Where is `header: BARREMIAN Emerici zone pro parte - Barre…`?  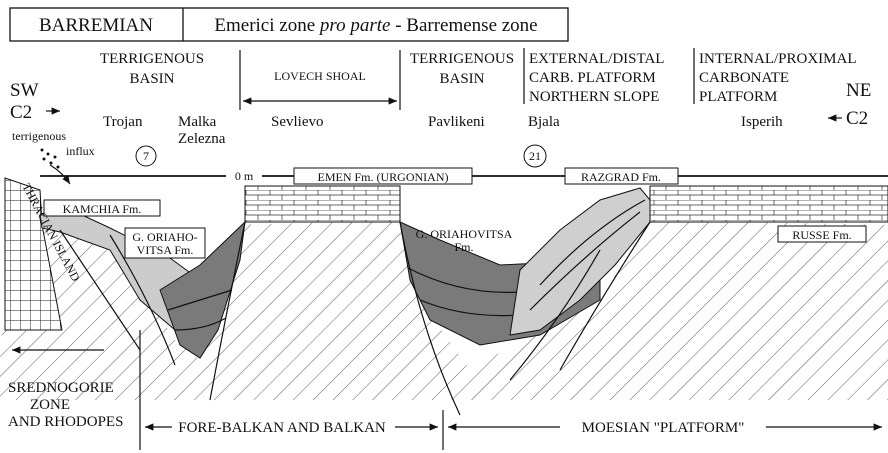
header: BARREMIAN Emerici zone pro parte - Barre… is located at coordinates (289, 24).